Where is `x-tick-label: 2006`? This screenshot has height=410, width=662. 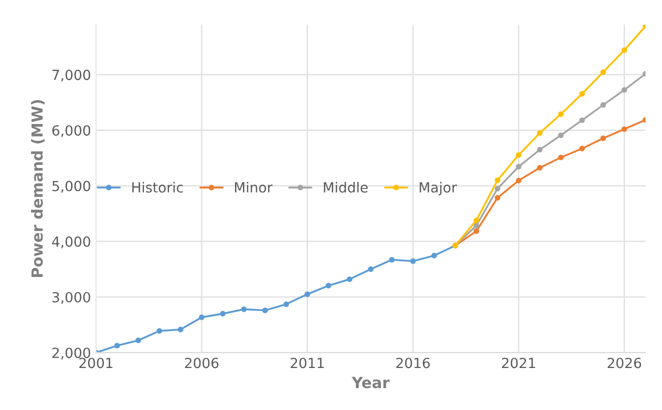
x-tick-label: 2006 is located at coordinates (201, 363).